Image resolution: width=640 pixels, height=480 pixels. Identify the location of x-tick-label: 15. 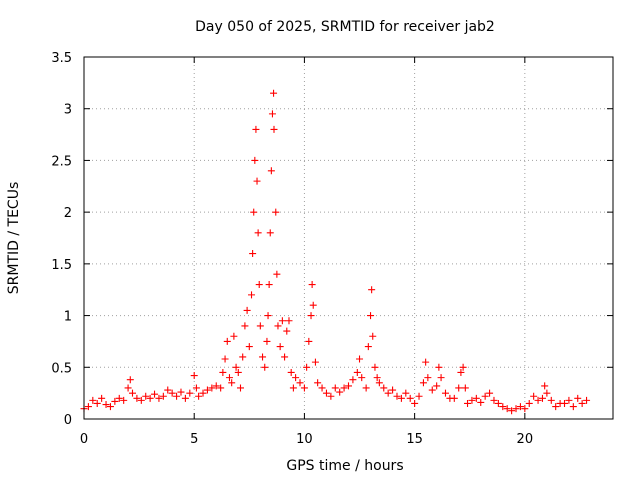
(414, 439).